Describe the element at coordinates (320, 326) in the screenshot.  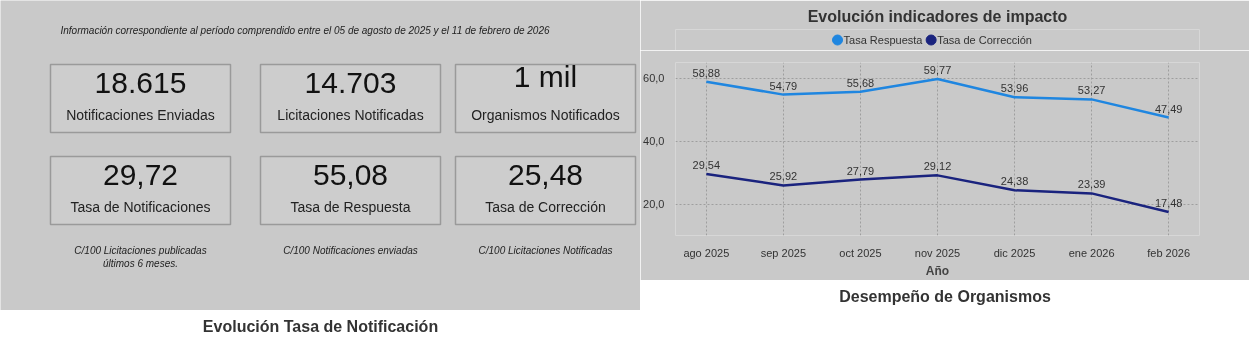
I see `text: Evolución Tasa de Notificación` at that location.